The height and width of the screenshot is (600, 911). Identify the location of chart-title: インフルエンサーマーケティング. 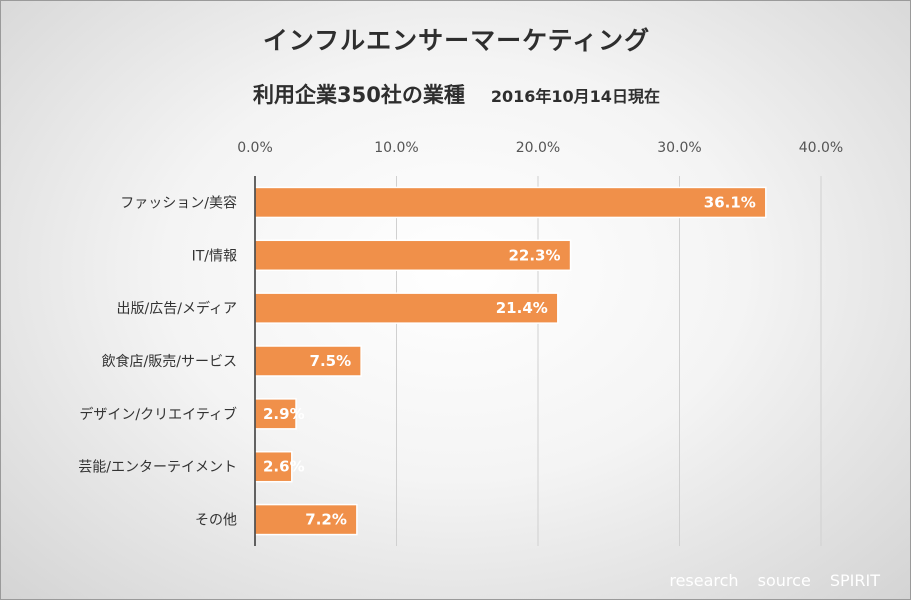
(456, 40).